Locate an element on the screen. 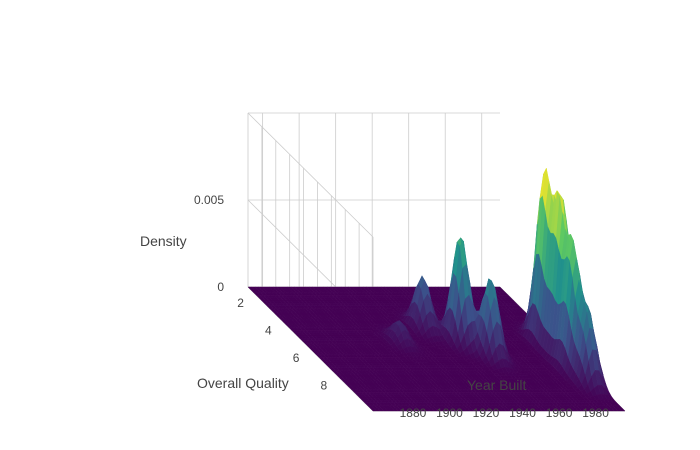 The image size is (700, 450). y-tick-label: 1980 is located at coordinates (595, 413).